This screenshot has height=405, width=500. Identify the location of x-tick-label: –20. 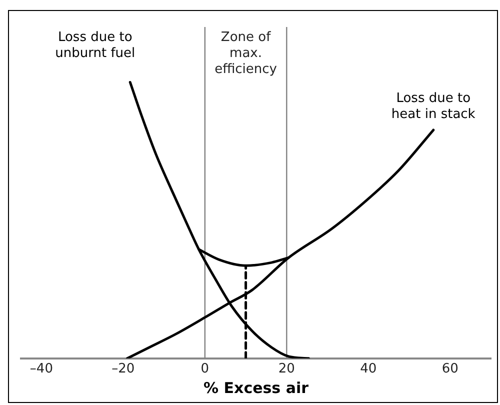
(123, 369).